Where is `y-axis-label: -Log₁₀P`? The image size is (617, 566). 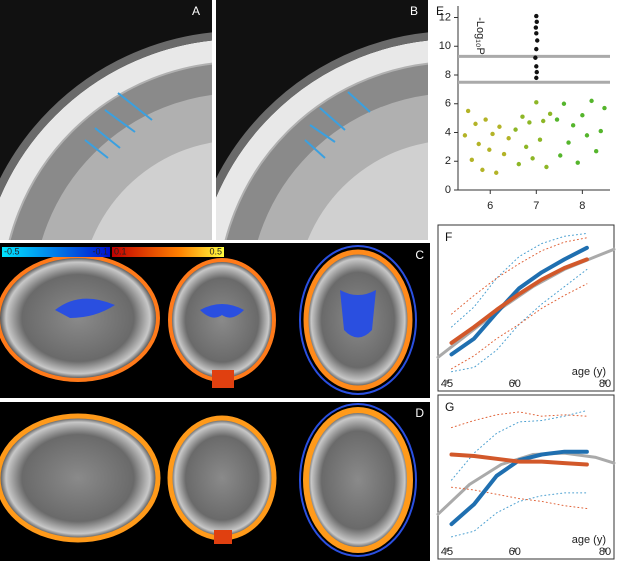
y-axis-label: -Log₁₀P is located at coordinates (480, 36).